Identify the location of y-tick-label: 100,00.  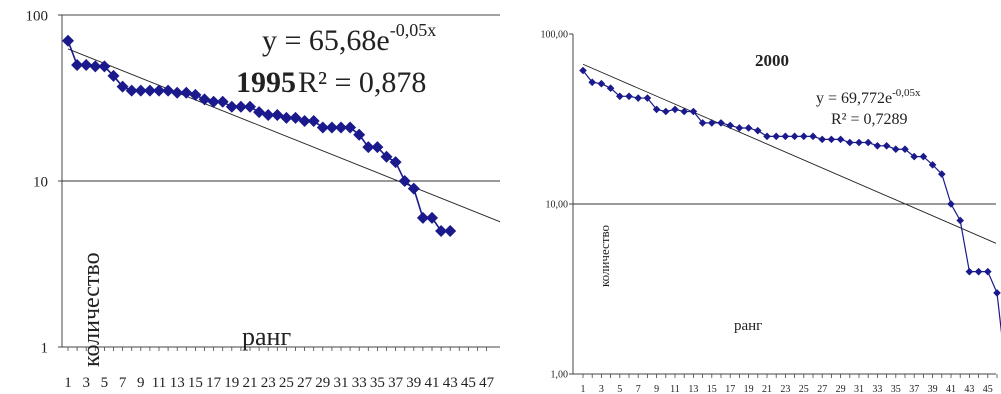
(555, 35).